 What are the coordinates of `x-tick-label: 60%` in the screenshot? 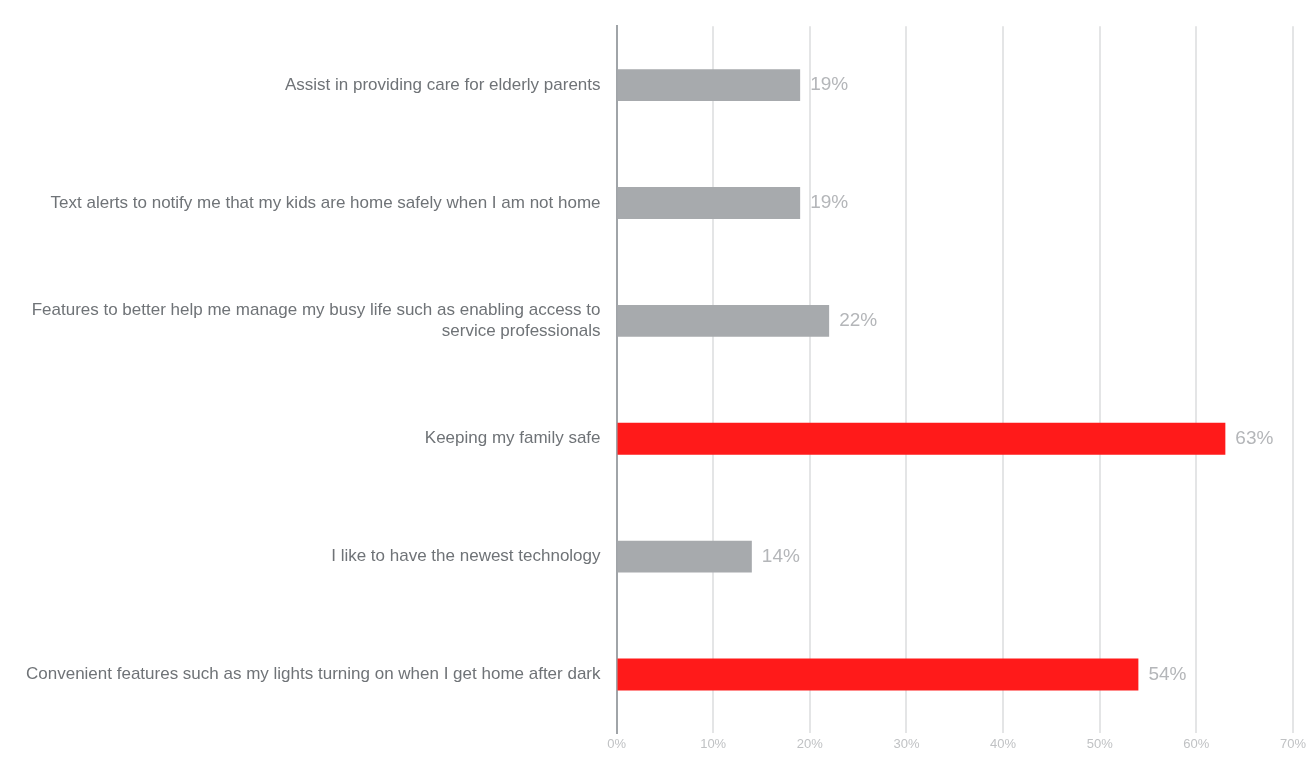 It's located at (1196, 743).